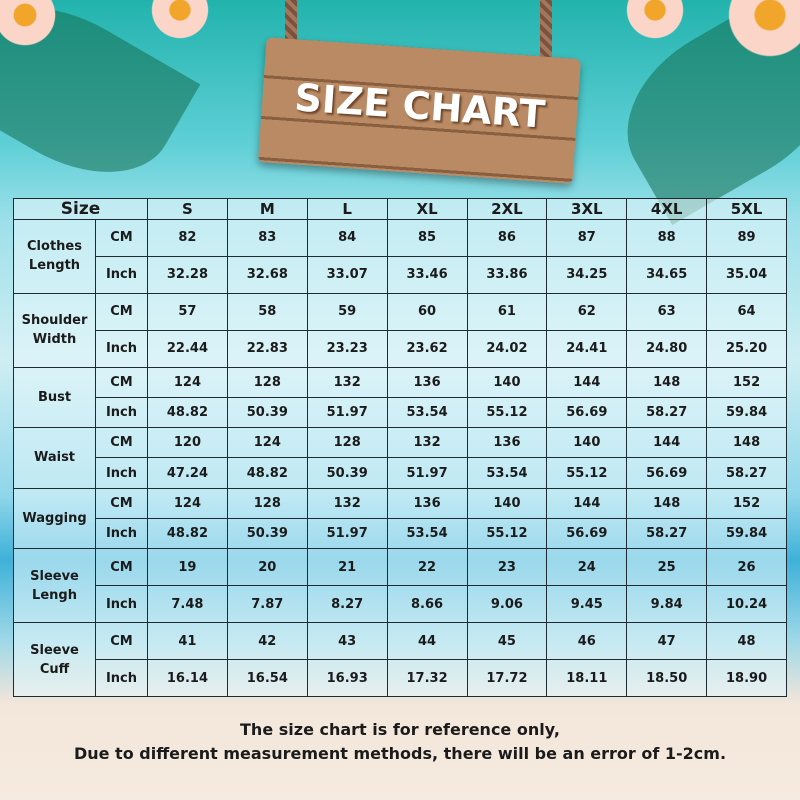 This screenshot has width=800, height=800. I want to click on value-cell: 21, so click(347, 567).